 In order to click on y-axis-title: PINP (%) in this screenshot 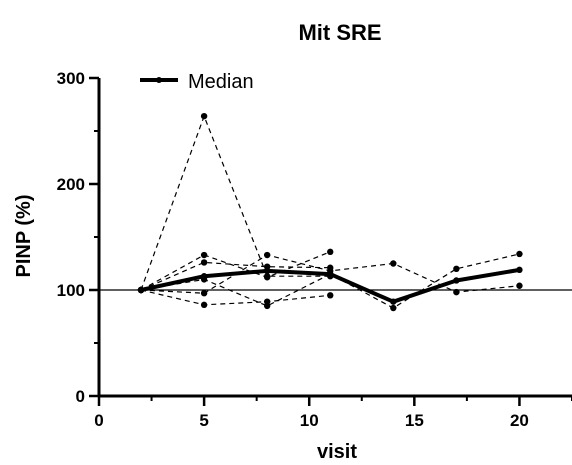, I will do `click(24, 236)`.